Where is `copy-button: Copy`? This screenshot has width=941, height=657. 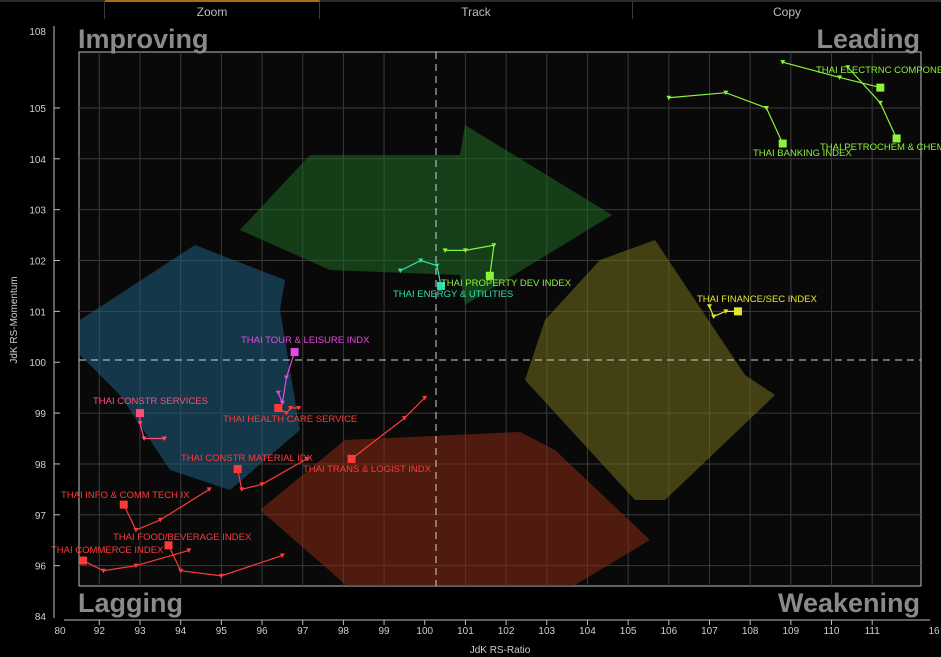
copy-button: Copy is located at coordinates (787, 9).